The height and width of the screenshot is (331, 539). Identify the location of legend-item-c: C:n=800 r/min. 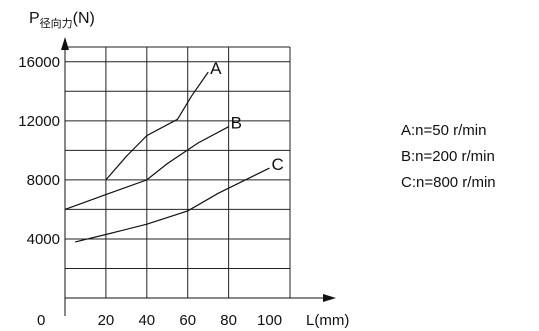
(448, 182).